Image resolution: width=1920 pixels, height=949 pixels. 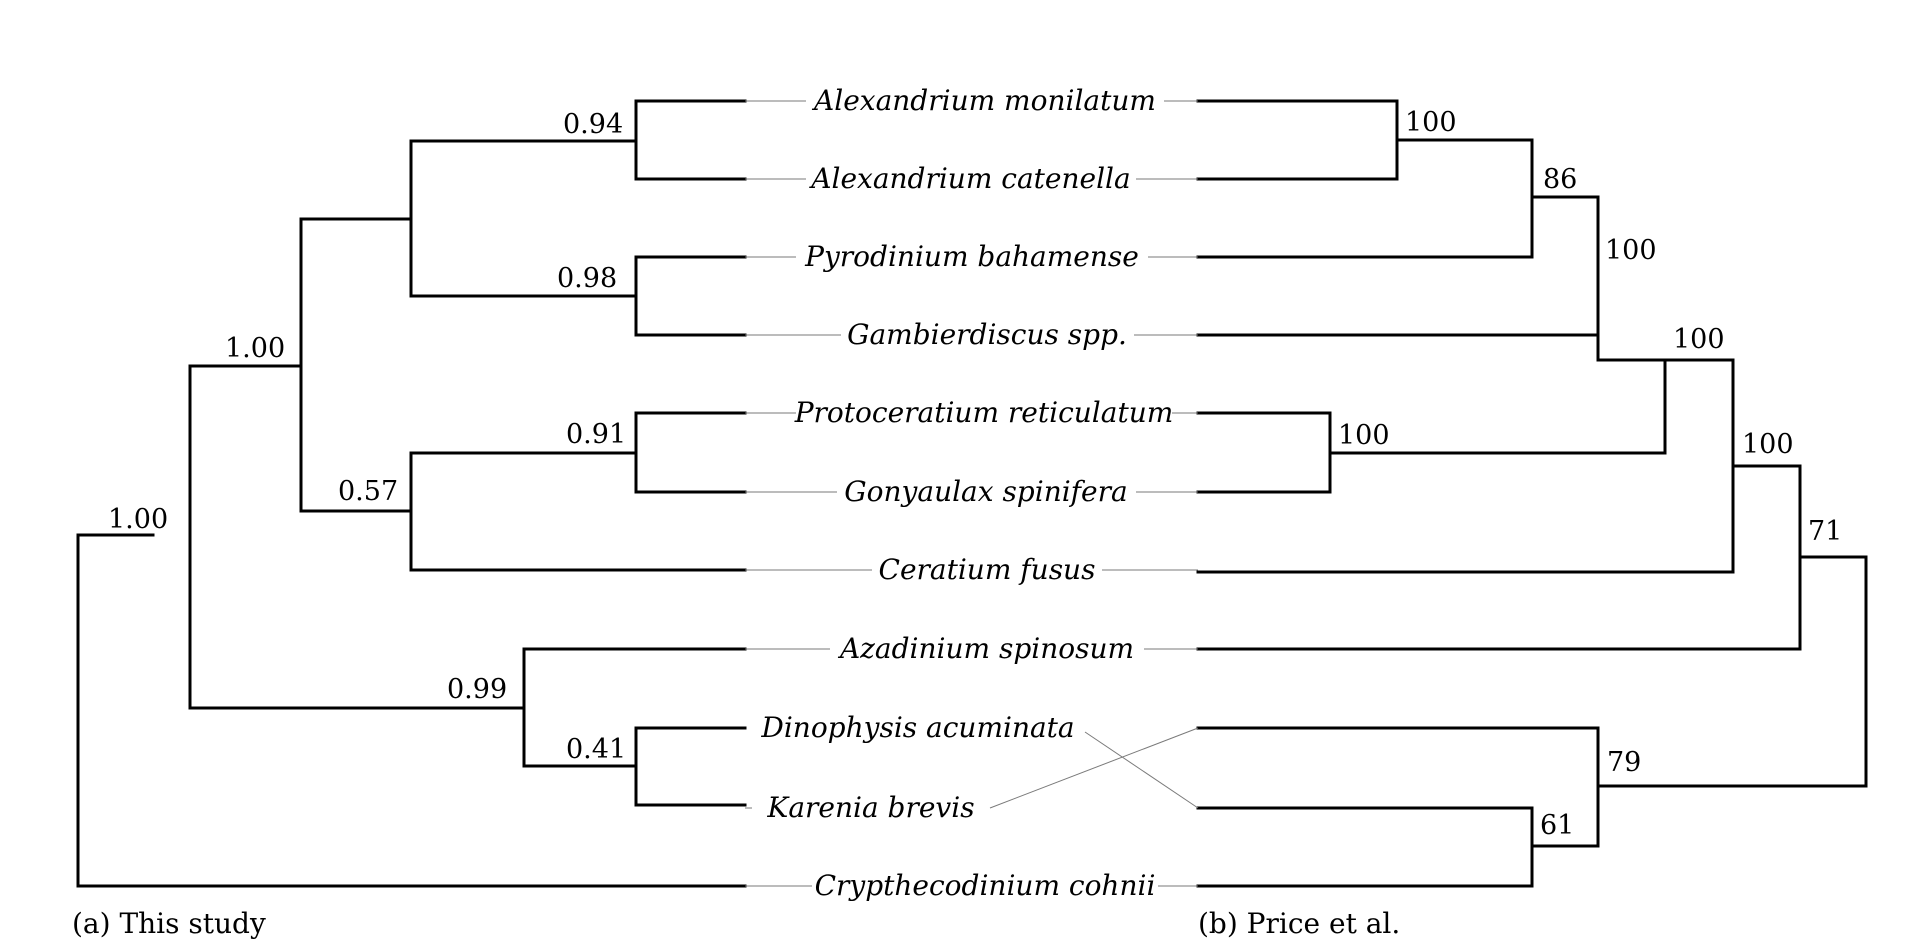 I want to click on taxon-label: Protoceratium reticulatum, so click(x=984, y=412).